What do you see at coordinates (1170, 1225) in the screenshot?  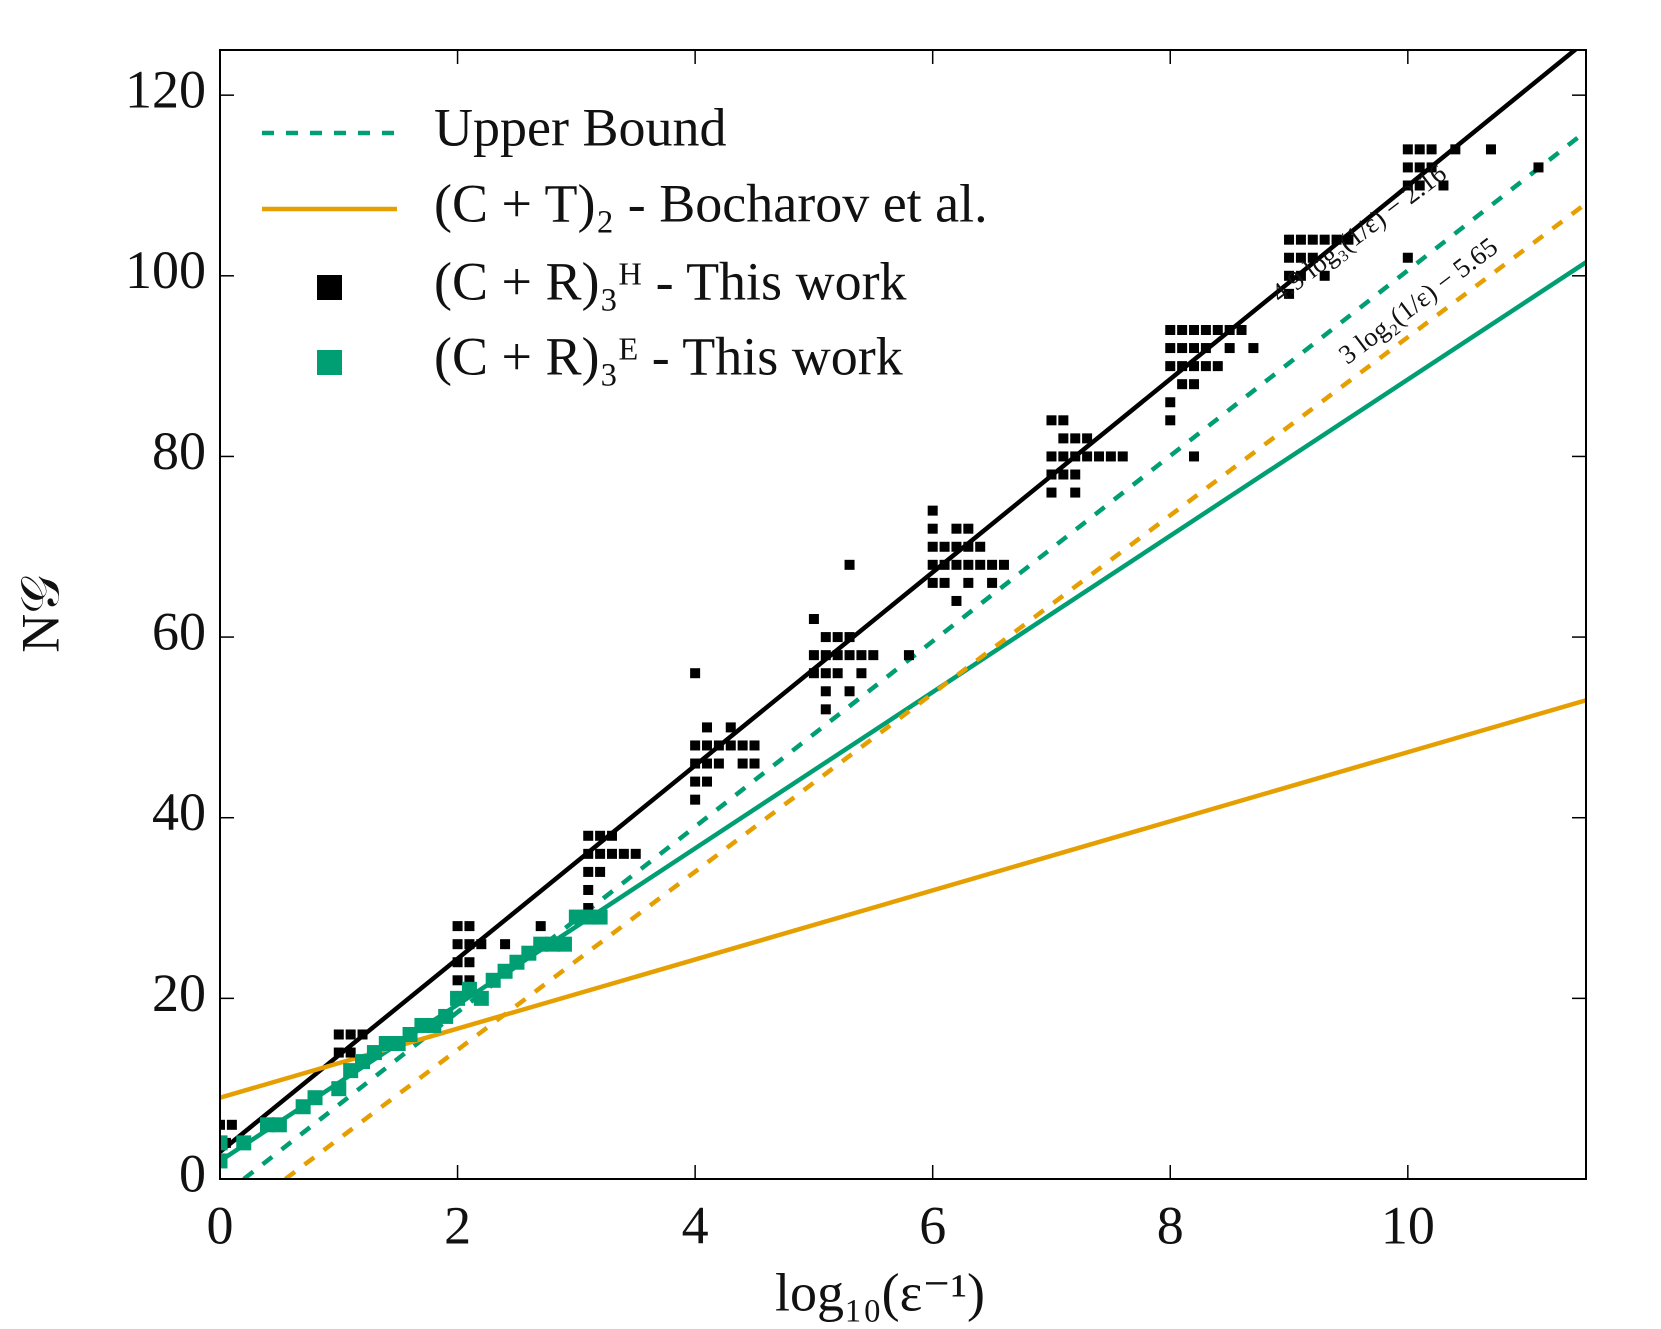 I see `x-tick-label: 8` at bounding box center [1170, 1225].